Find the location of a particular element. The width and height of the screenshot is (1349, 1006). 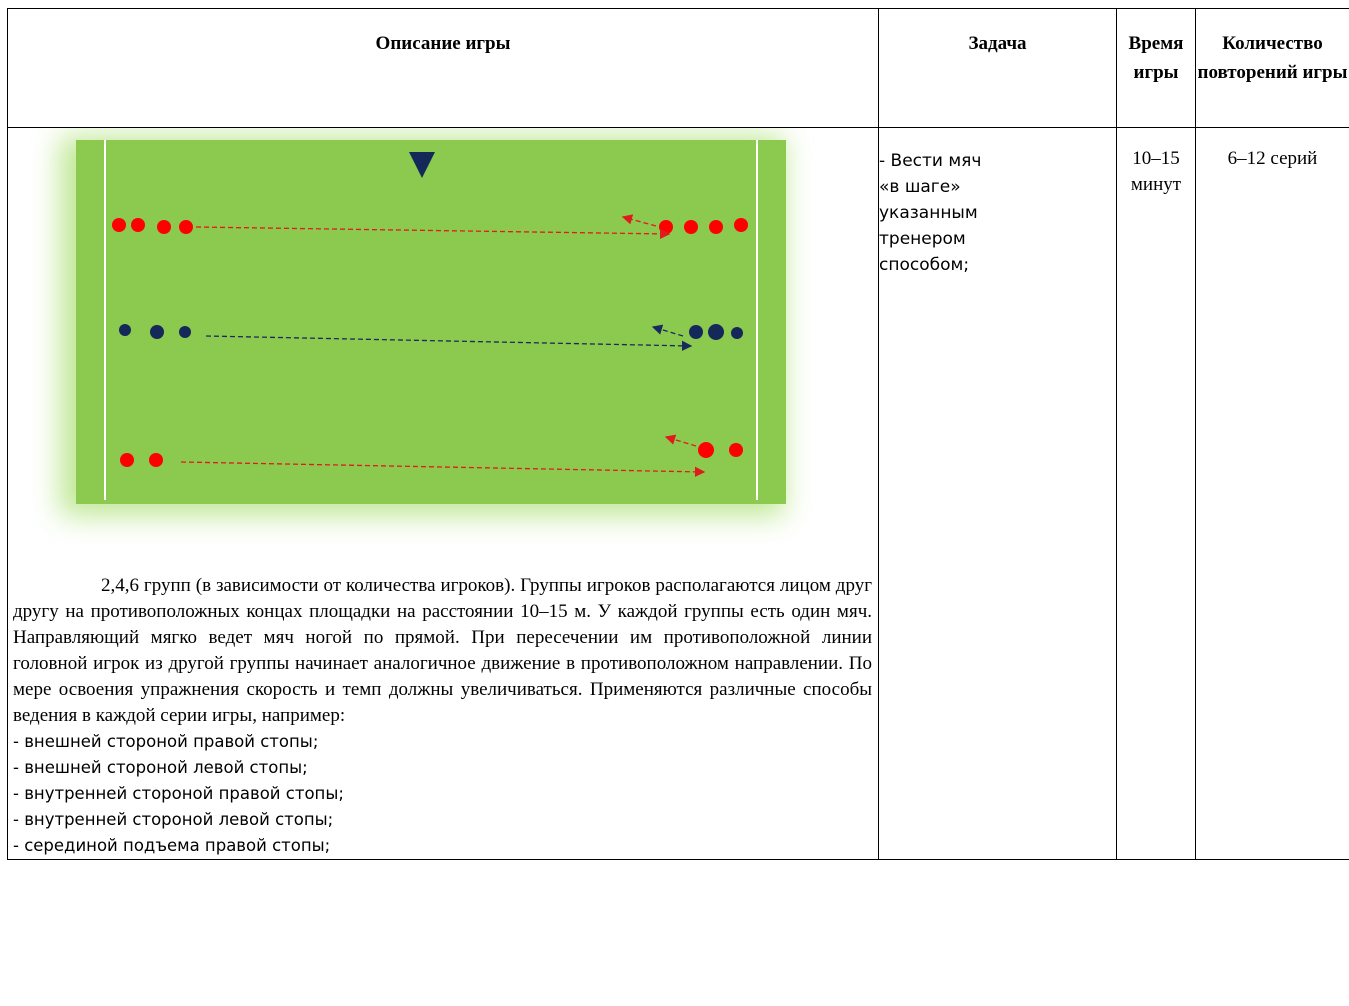

method-item: - внешней стороной правой стопы; is located at coordinates (166, 741).